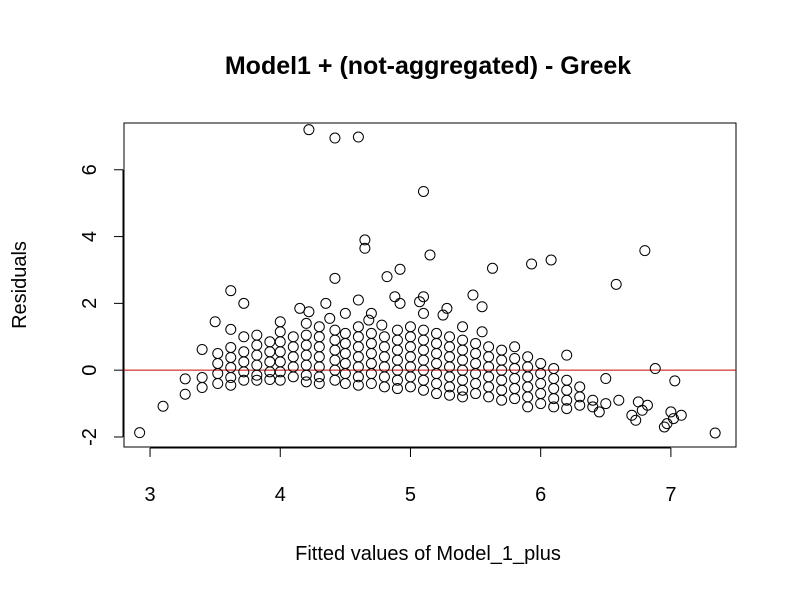 The width and height of the screenshot is (800, 600). Describe the element at coordinates (149, 495) in the screenshot. I see `x-tick-label: 3` at that location.